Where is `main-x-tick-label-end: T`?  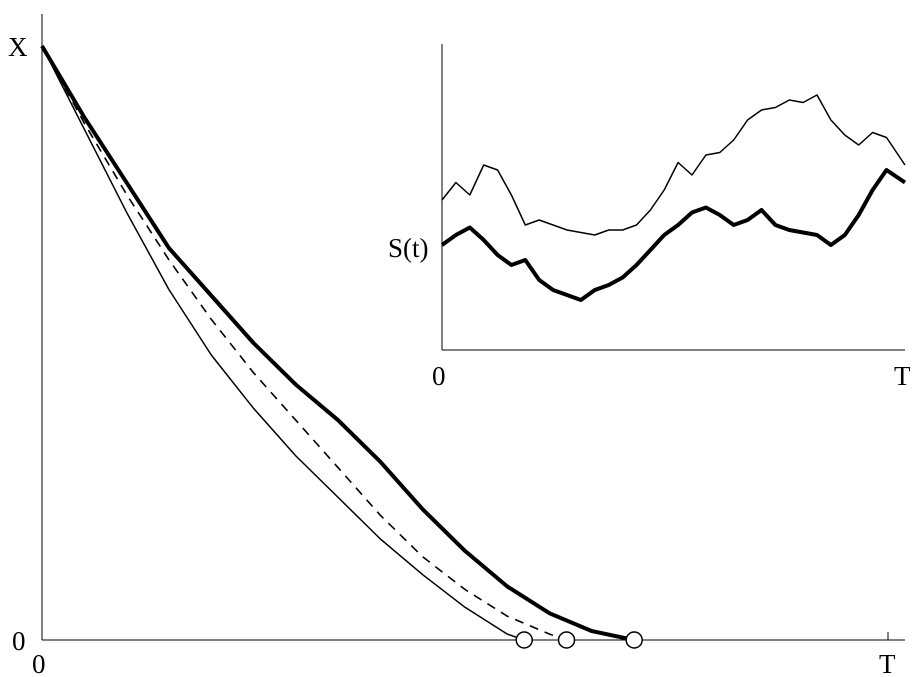 main-x-tick-label-end: T is located at coordinates (887, 663).